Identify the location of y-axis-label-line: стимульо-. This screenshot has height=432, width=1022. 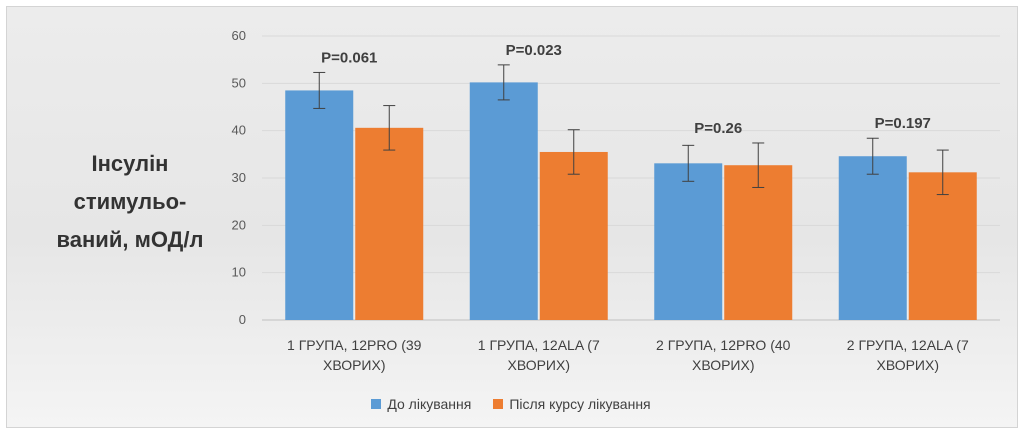
(130, 201).